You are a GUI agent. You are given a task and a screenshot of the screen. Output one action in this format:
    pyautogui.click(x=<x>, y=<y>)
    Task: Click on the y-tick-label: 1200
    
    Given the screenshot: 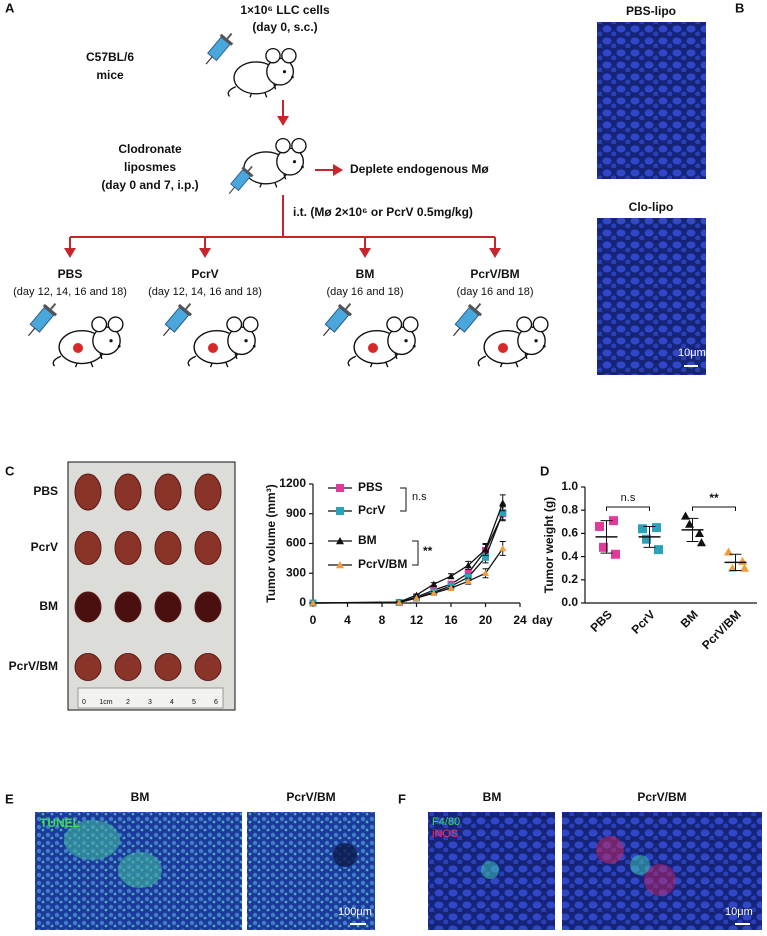 What is the action you would take?
    pyautogui.click(x=292, y=483)
    